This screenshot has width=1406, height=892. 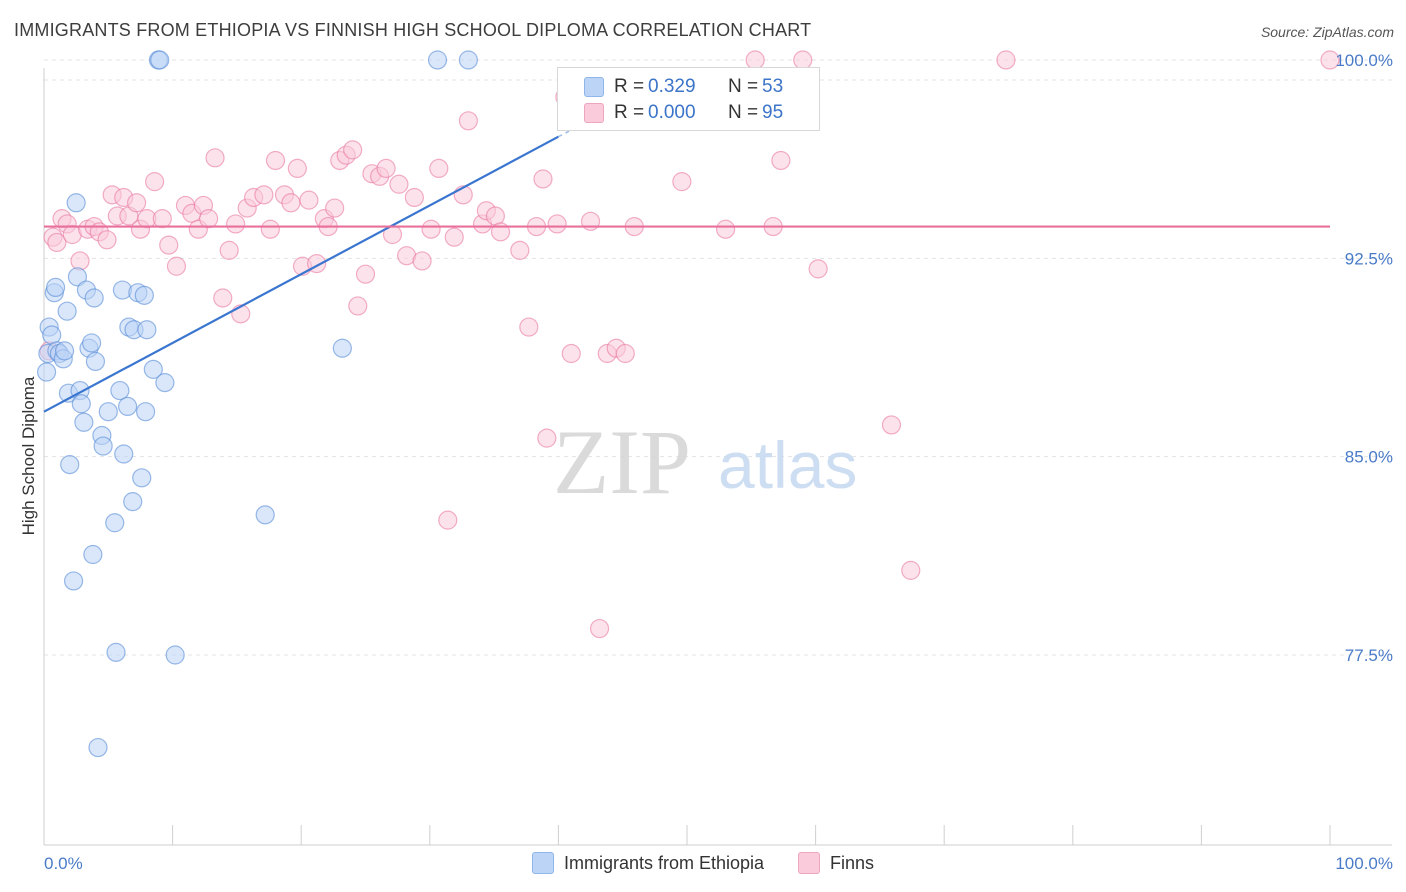 What do you see at coordinates (301, 274) in the screenshot?
I see `ethiopia-trend-line` at bounding box center [301, 274].